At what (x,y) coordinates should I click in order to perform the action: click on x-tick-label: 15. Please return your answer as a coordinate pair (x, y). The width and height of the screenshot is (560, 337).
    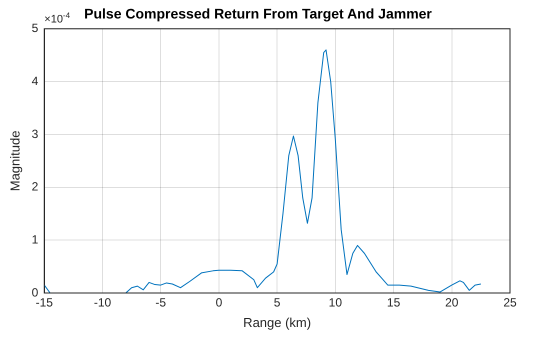
    Looking at the image, I should click on (393, 303).